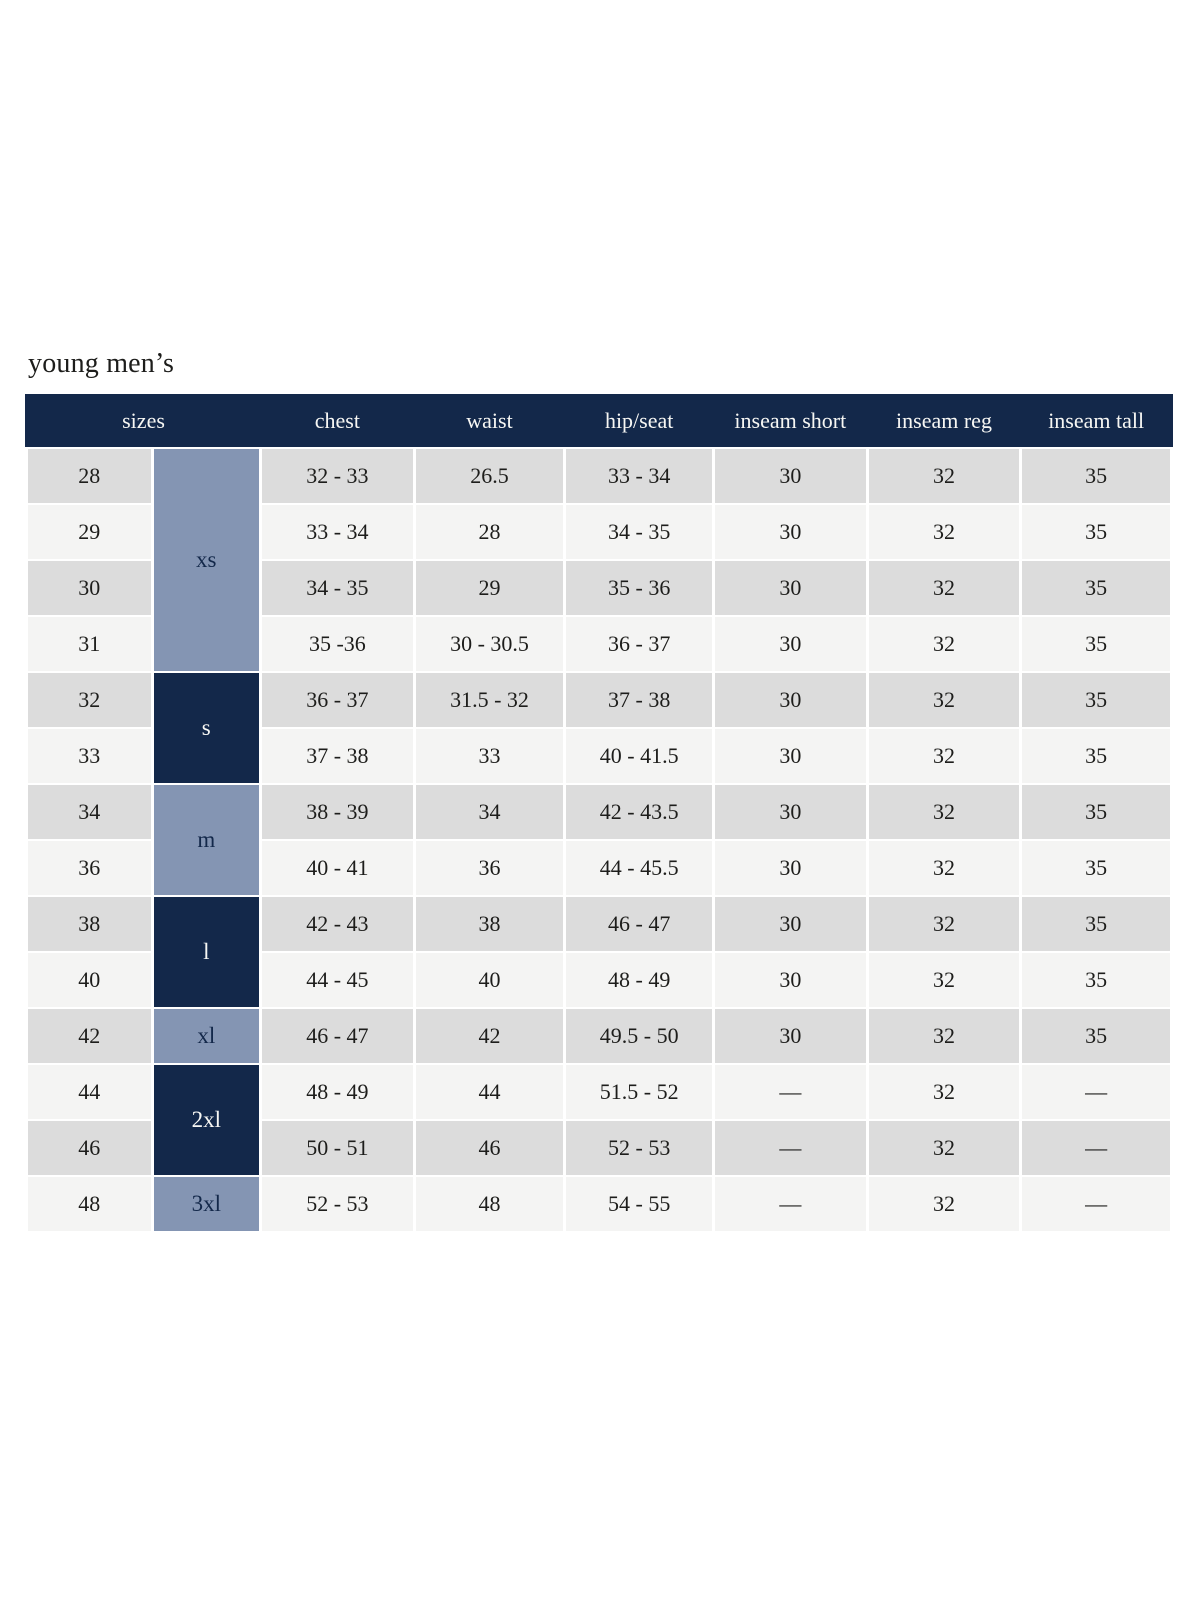  Describe the element at coordinates (639, 700) in the screenshot. I see `cell-hip-seat: 37 - 38` at that location.